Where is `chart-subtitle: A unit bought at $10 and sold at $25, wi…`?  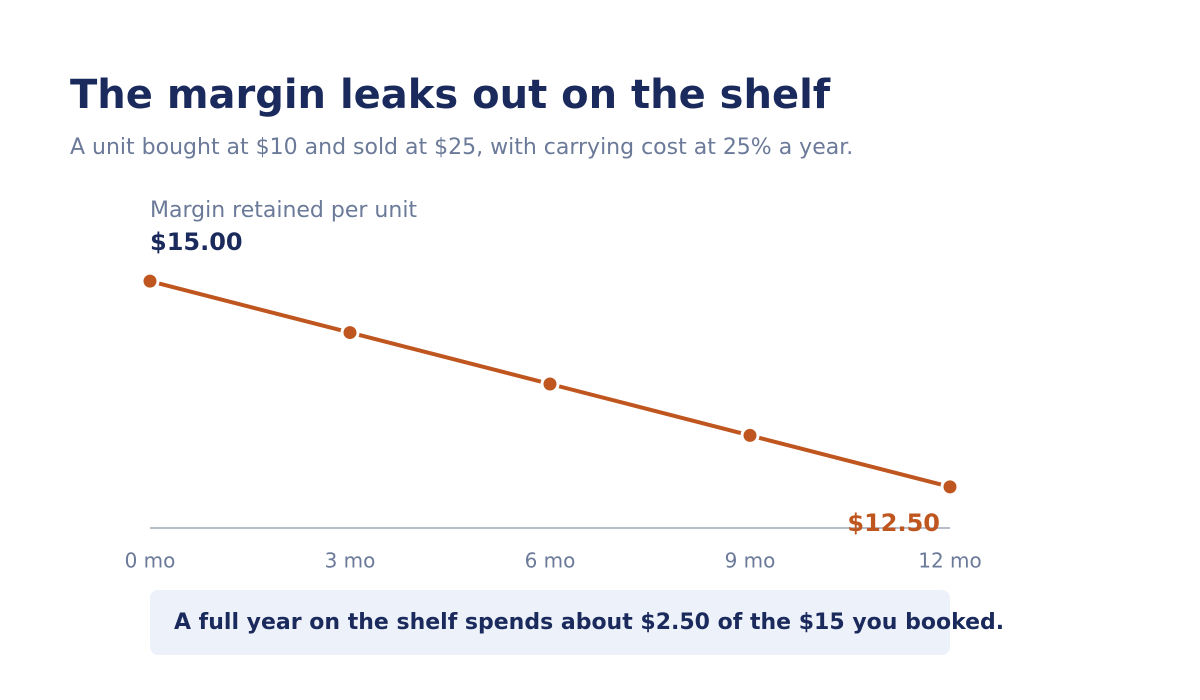 chart-subtitle: A unit bought at $10 and sold at $25, wi… is located at coordinates (461, 147).